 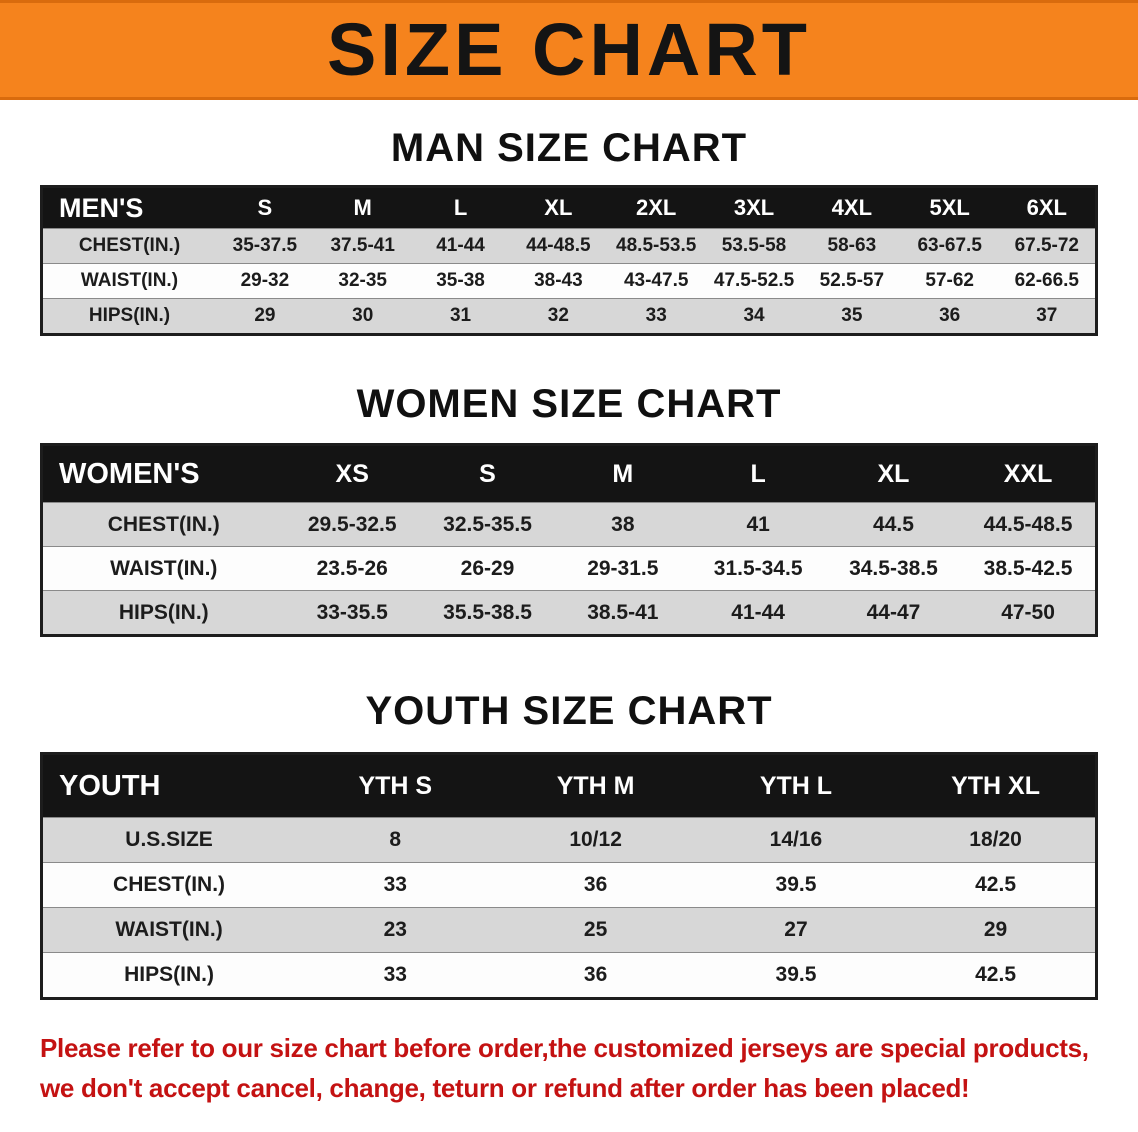 What do you see at coordinates (754, 316) in the screenshot?
I see `table-cell: 34` at bounding box center [754, 316].